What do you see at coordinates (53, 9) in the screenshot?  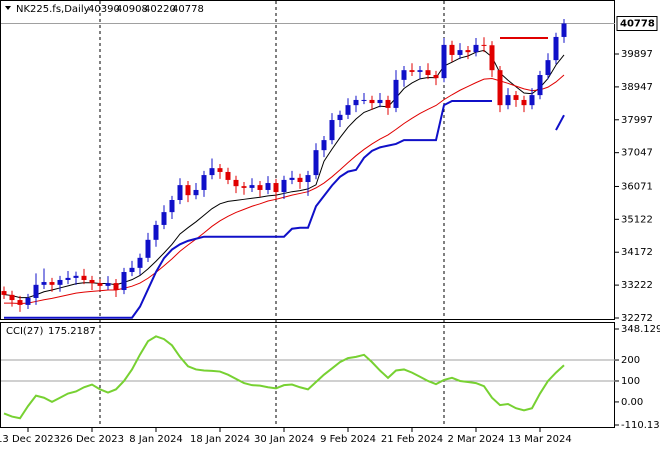 I see `chart-title: NK225.fs,Daily` at bounding box center [53, 9].